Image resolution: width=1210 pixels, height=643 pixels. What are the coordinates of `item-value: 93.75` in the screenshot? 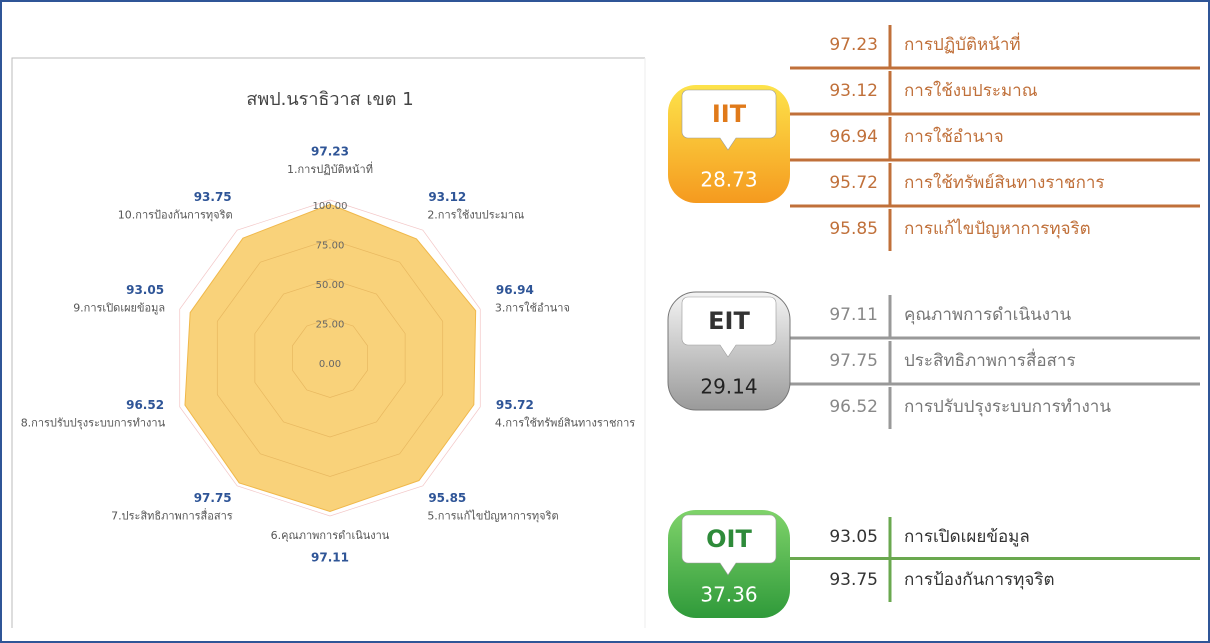 It's located at (853, 580).